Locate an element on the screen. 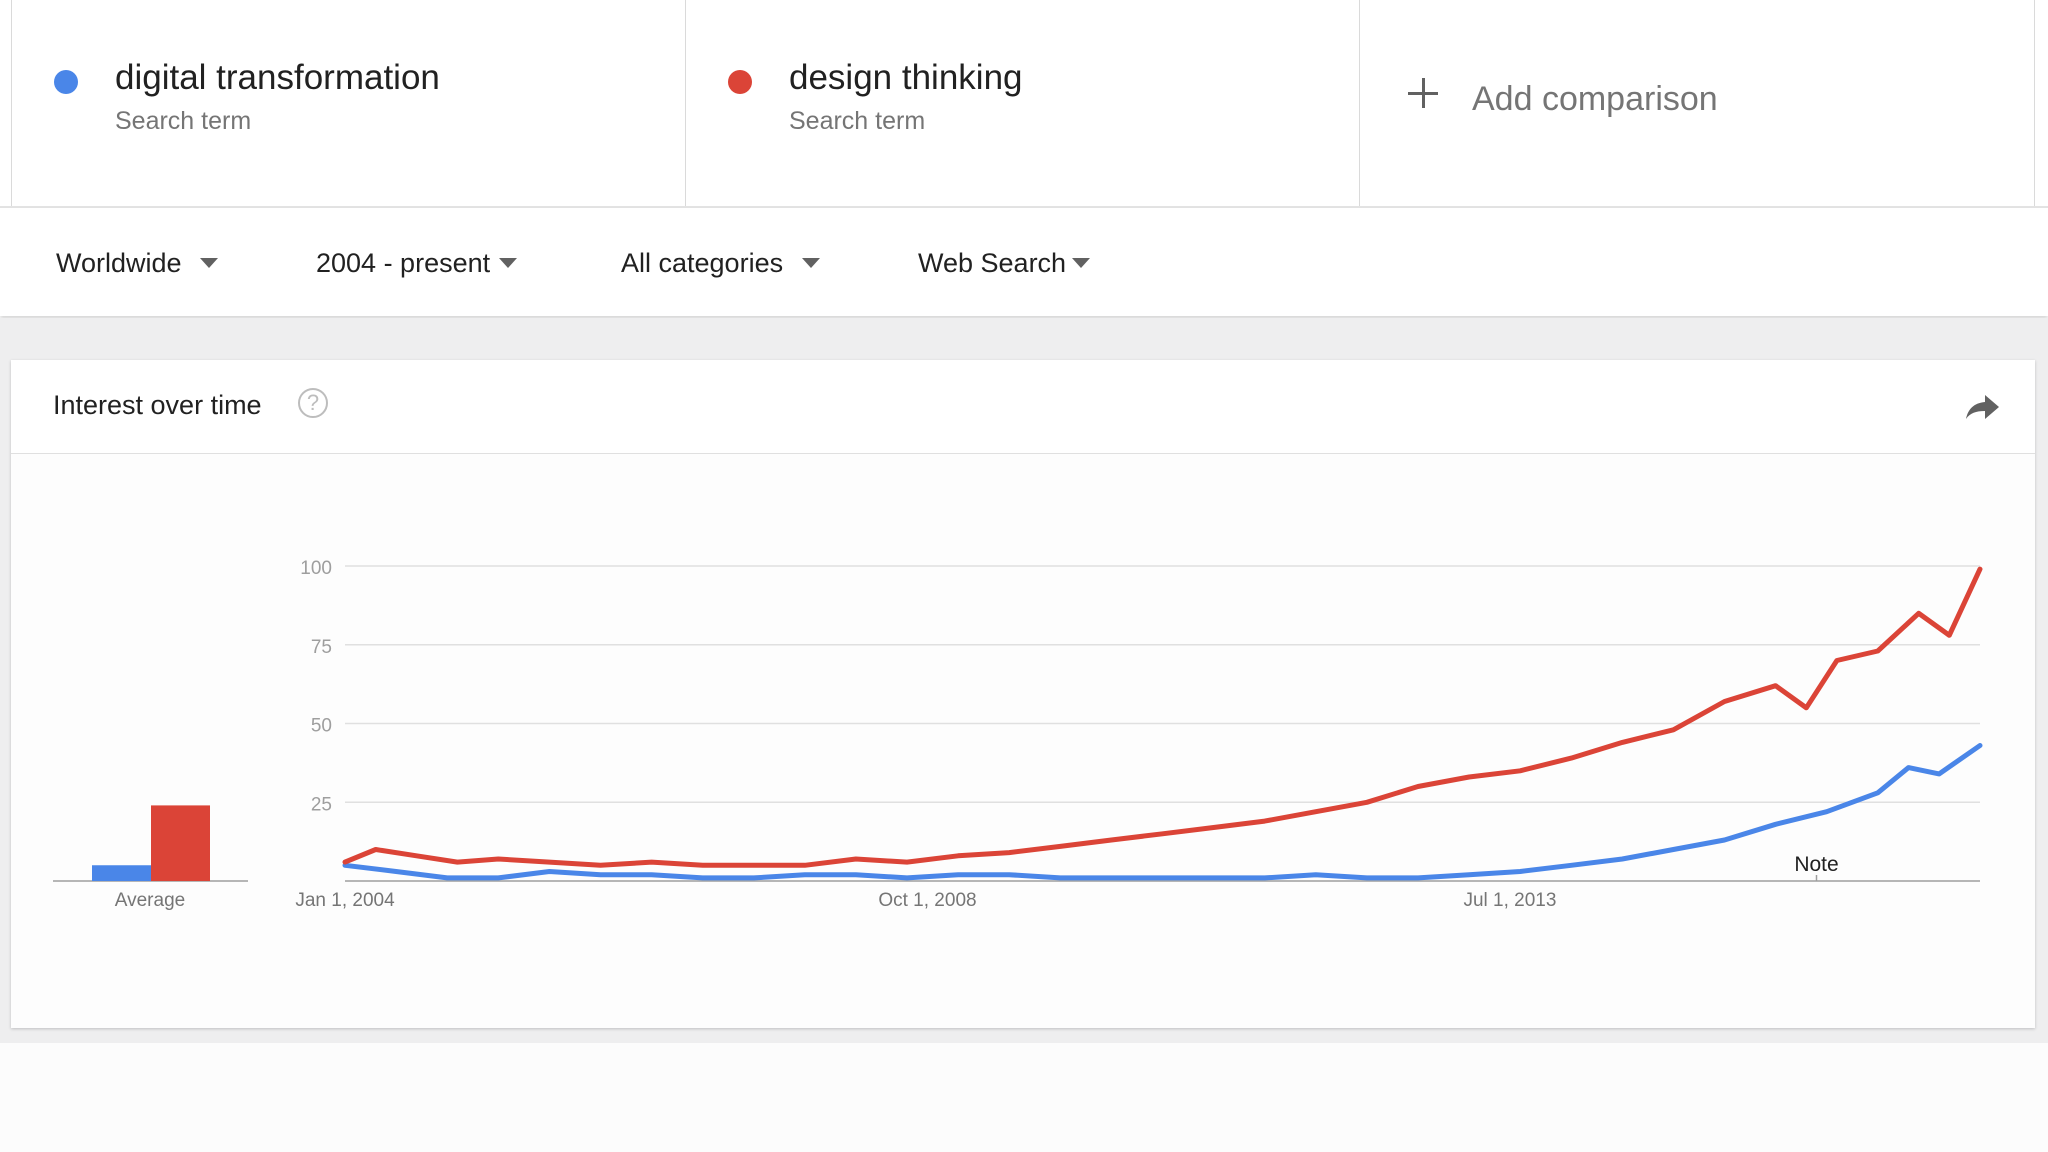 The image size is (2048, 1152). region-dropdown: Worldwide is located at coordinates (119, 263).